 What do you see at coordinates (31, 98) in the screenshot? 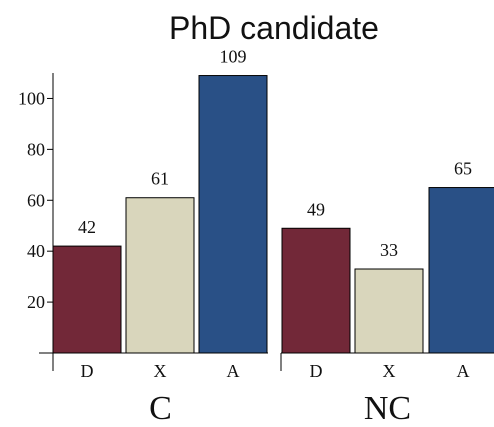
I see `y-tick-label: 100` at bounding box center [31, 98].